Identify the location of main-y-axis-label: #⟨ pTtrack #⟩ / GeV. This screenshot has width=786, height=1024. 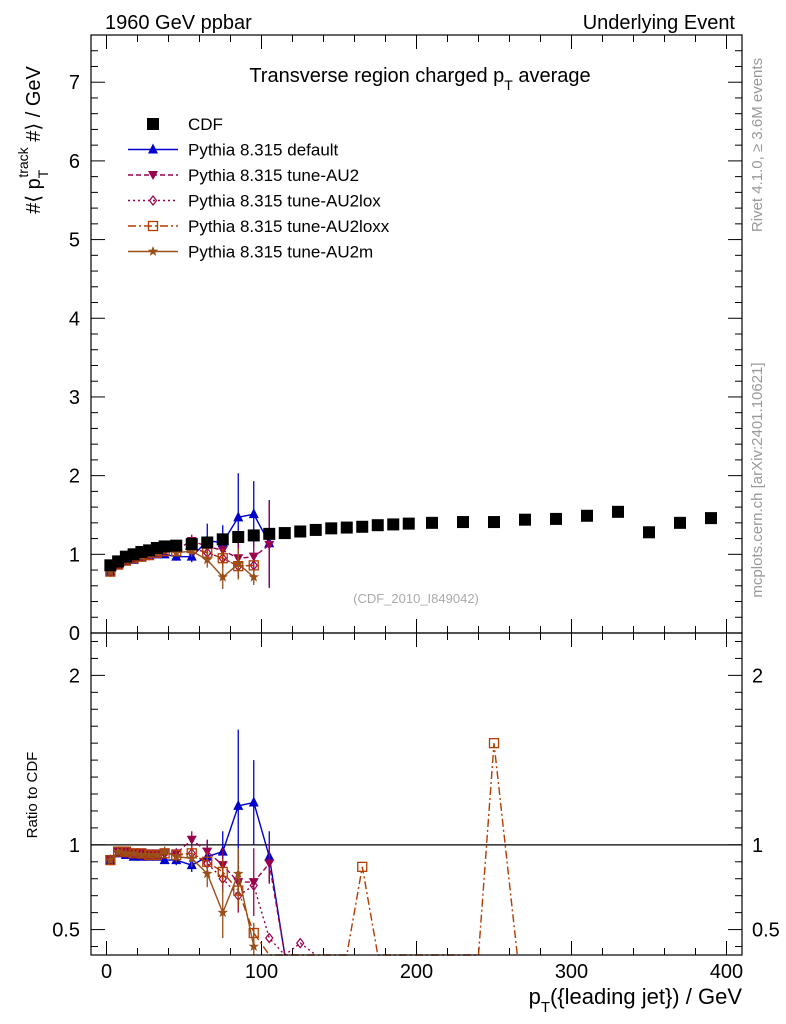
(33, 139).